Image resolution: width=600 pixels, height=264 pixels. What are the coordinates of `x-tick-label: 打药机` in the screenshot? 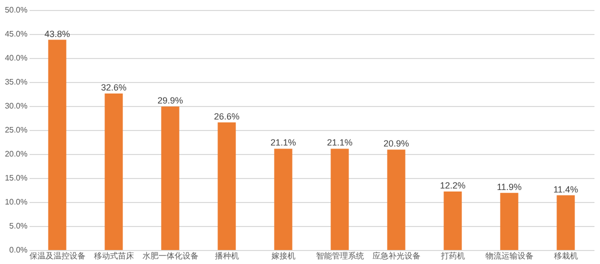 It's located at (452, 256).